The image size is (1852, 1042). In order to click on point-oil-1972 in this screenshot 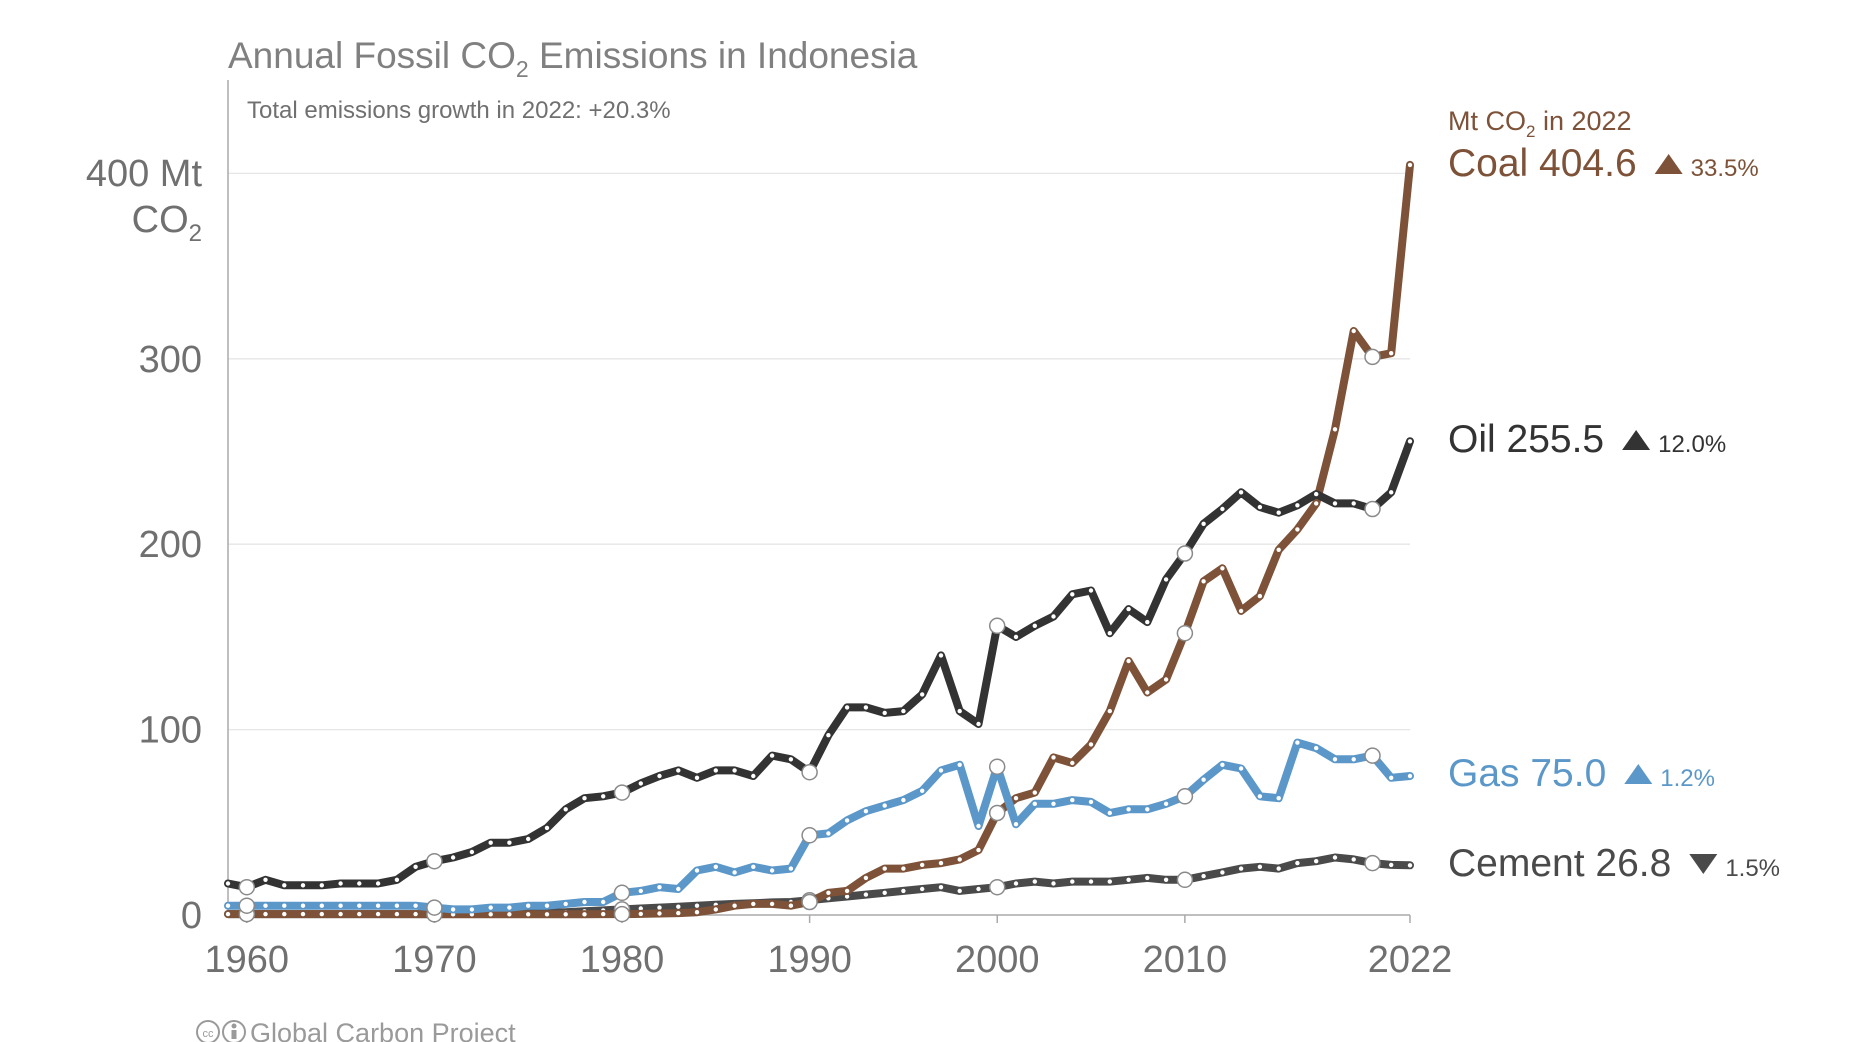, I will do `click(472, 852)`.